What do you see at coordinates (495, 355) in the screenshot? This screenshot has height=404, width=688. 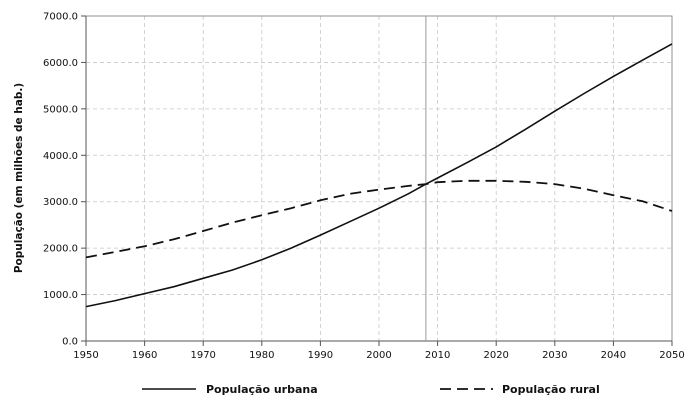 I see `x-tick-label: 2020` at bounding box center [495, 355].